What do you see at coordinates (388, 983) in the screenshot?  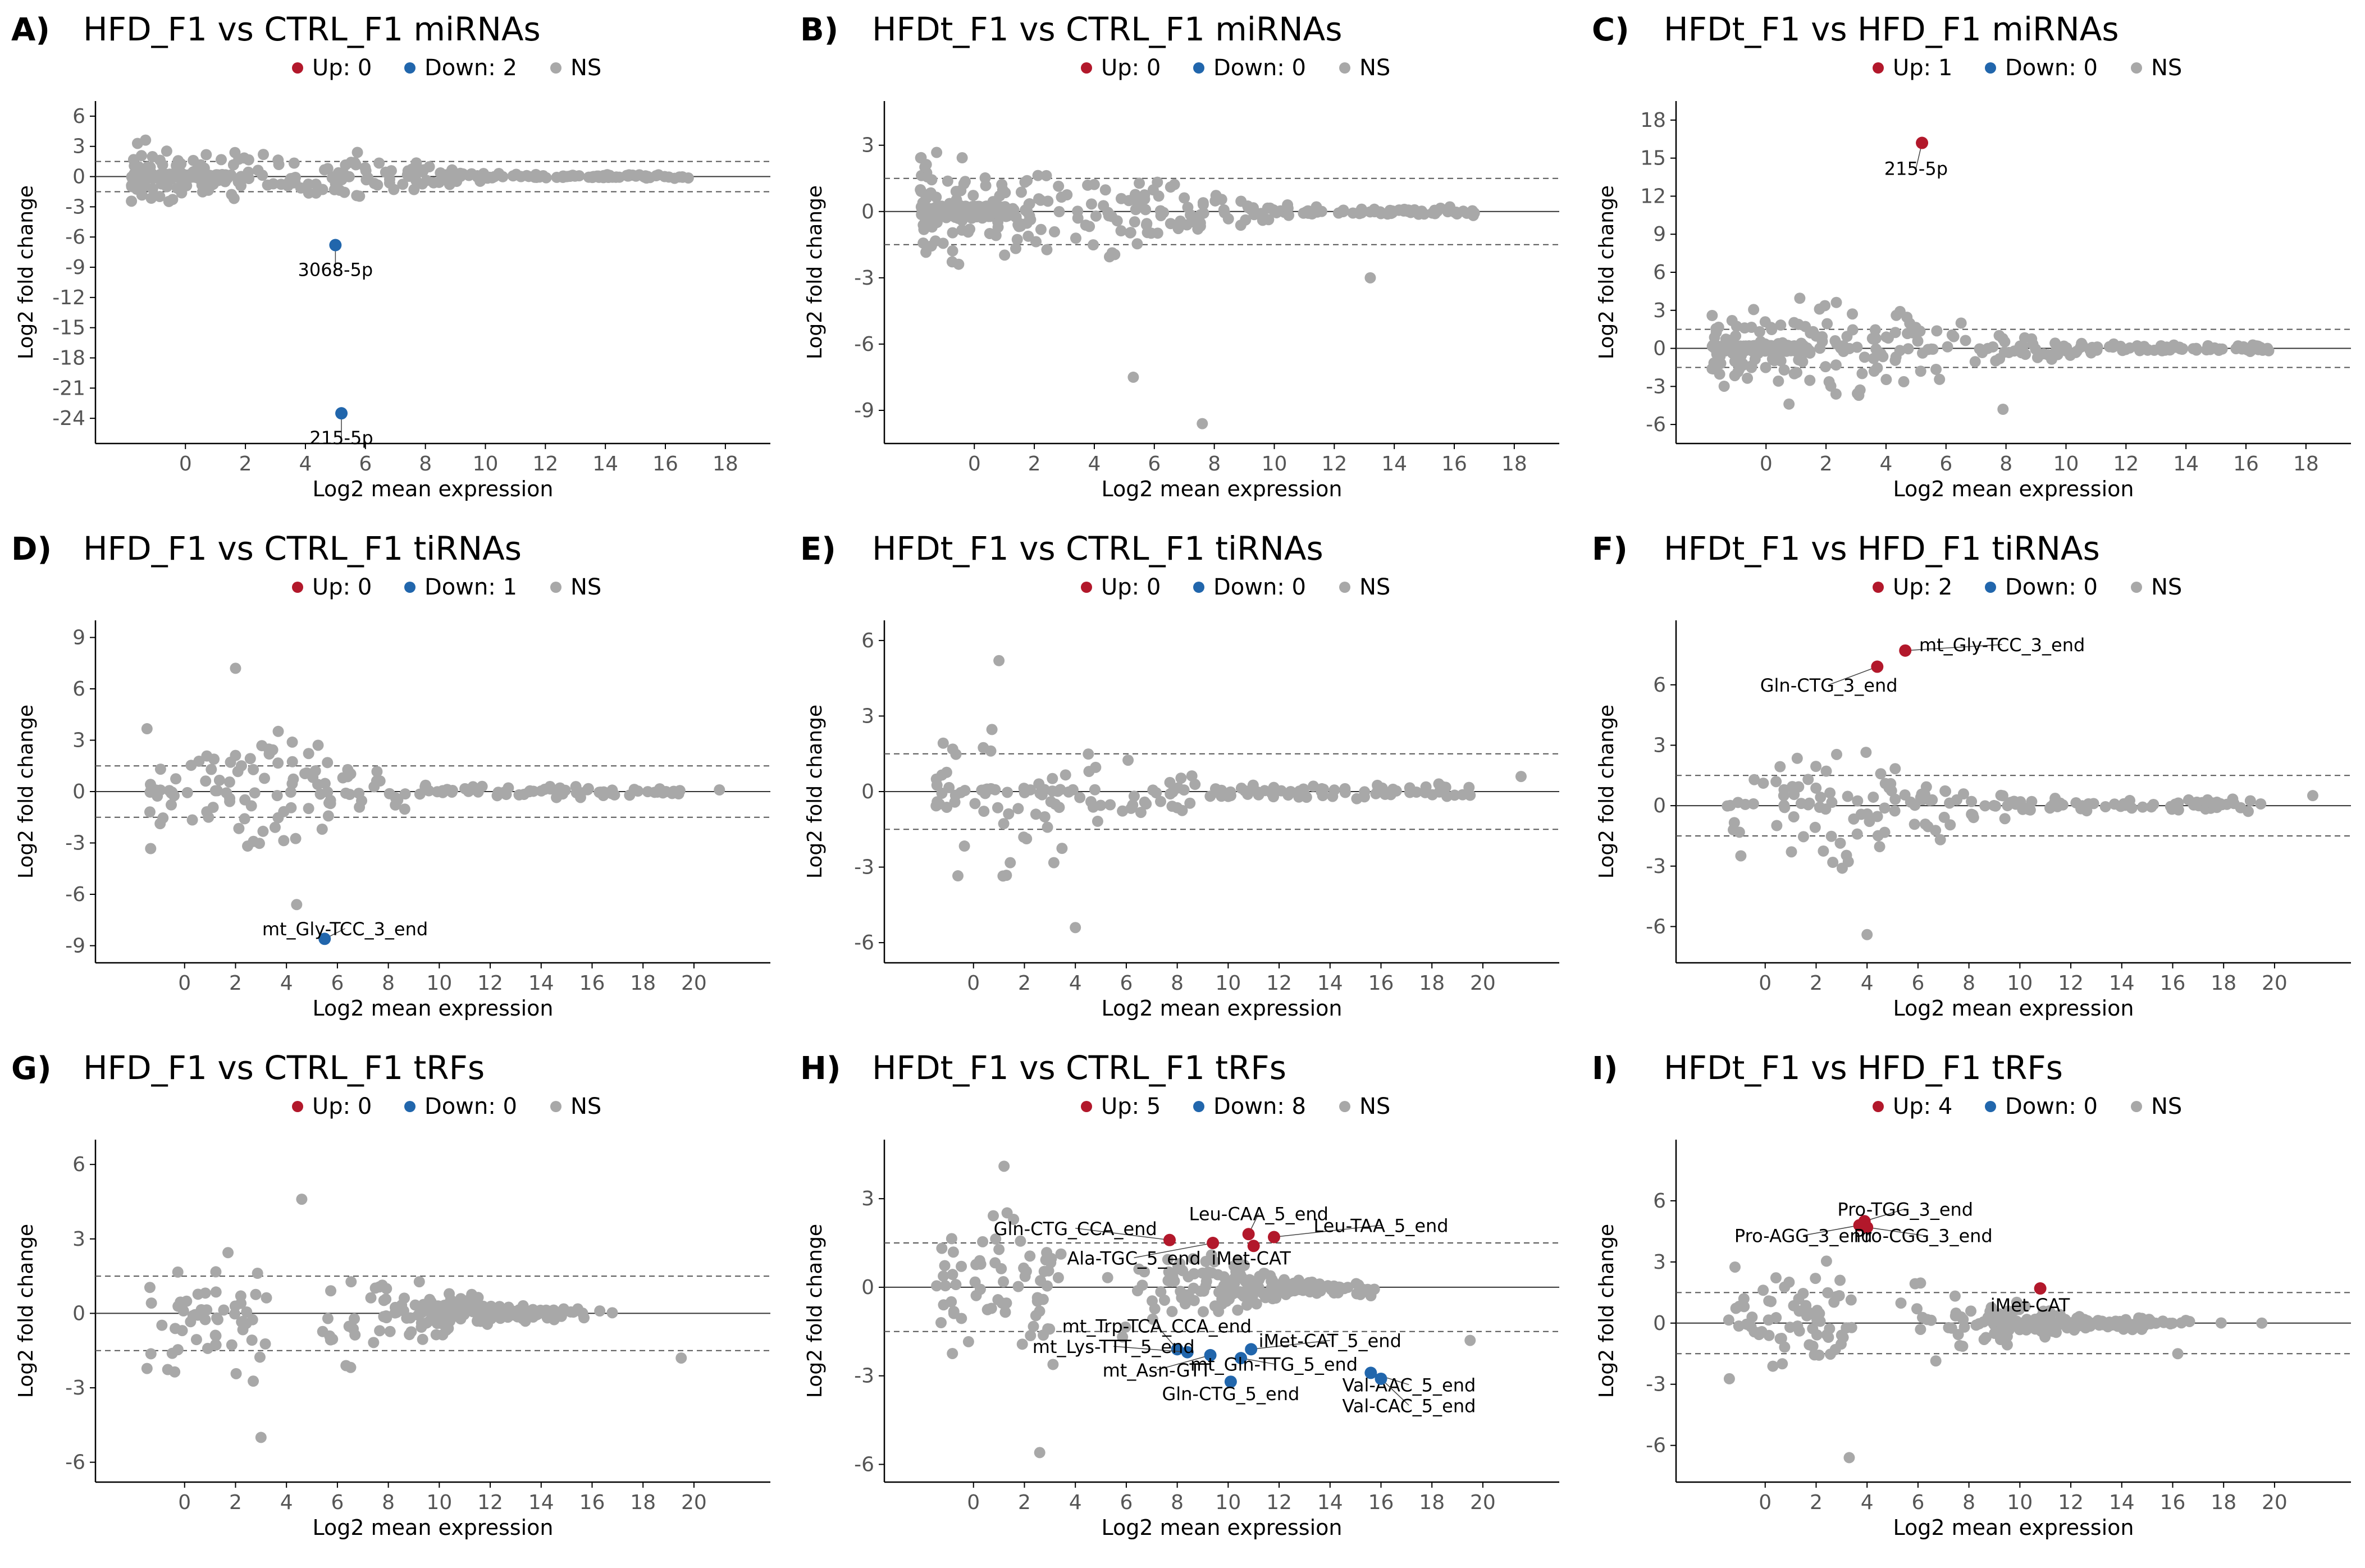 I see `x-tick-label: 8` at bounding box center [388, 983].